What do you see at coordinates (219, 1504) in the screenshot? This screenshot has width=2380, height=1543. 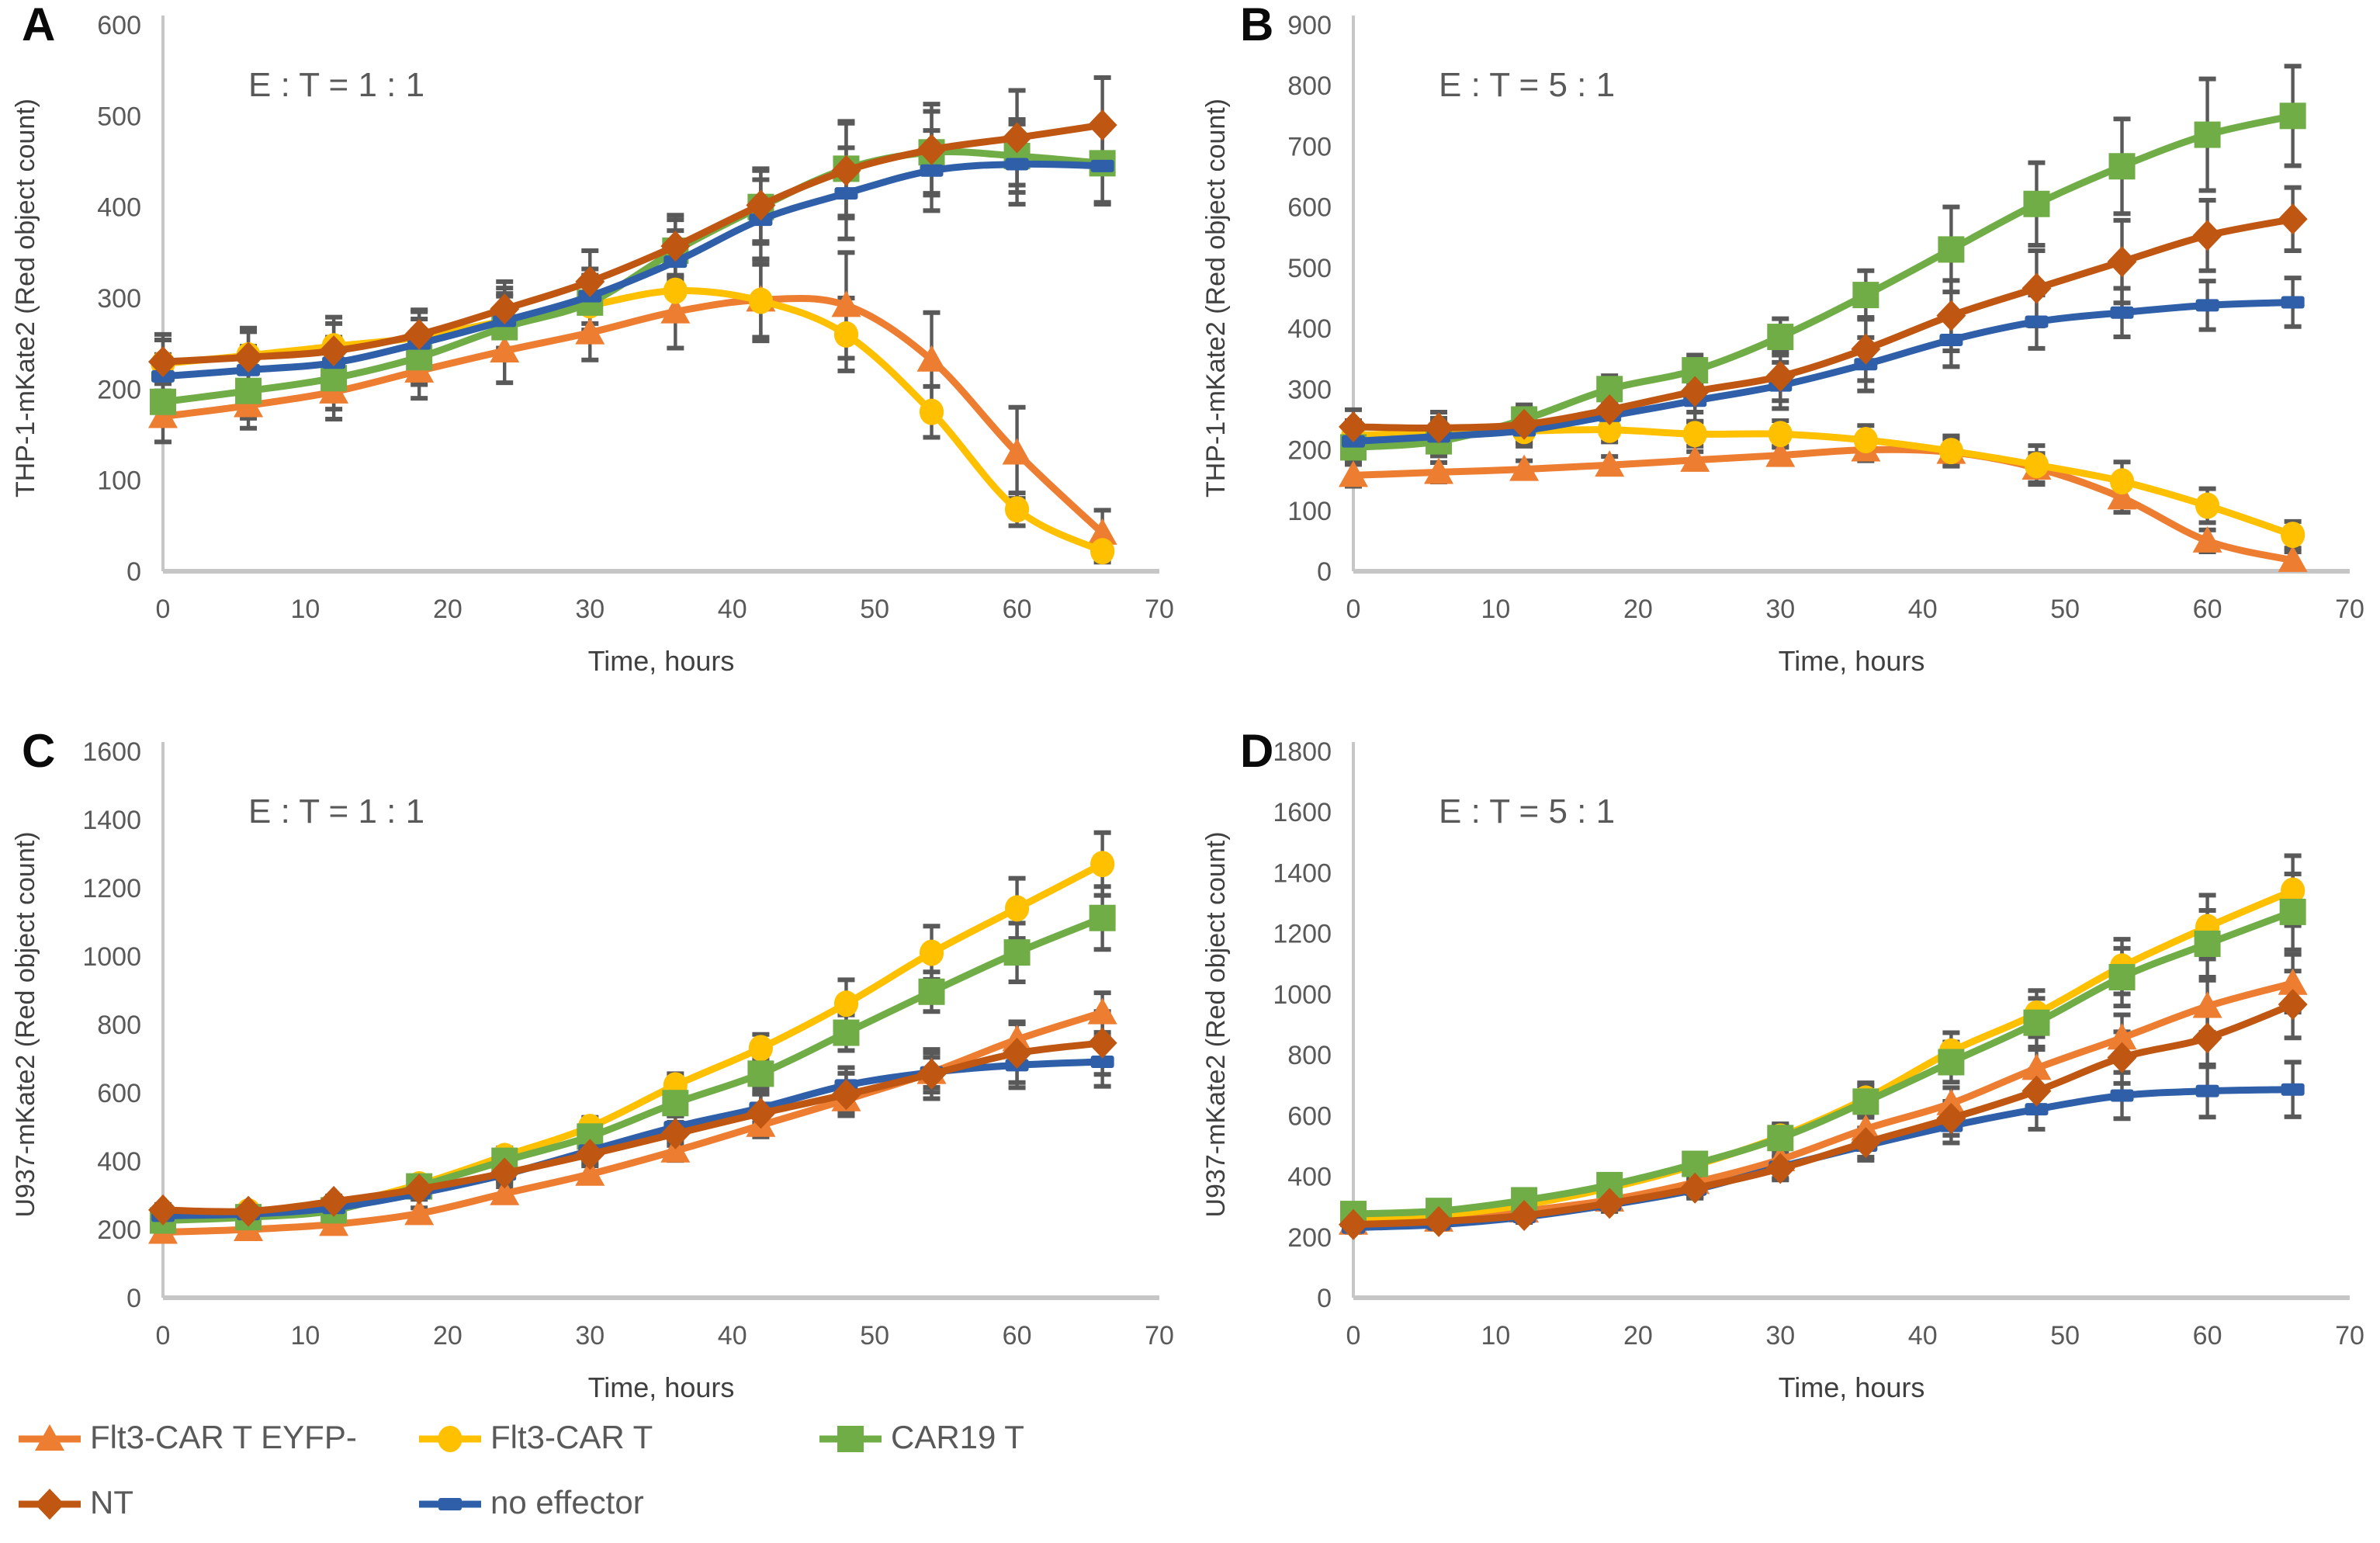 I see `legend-item-nt: NT` at bounding box center [219, 1504].